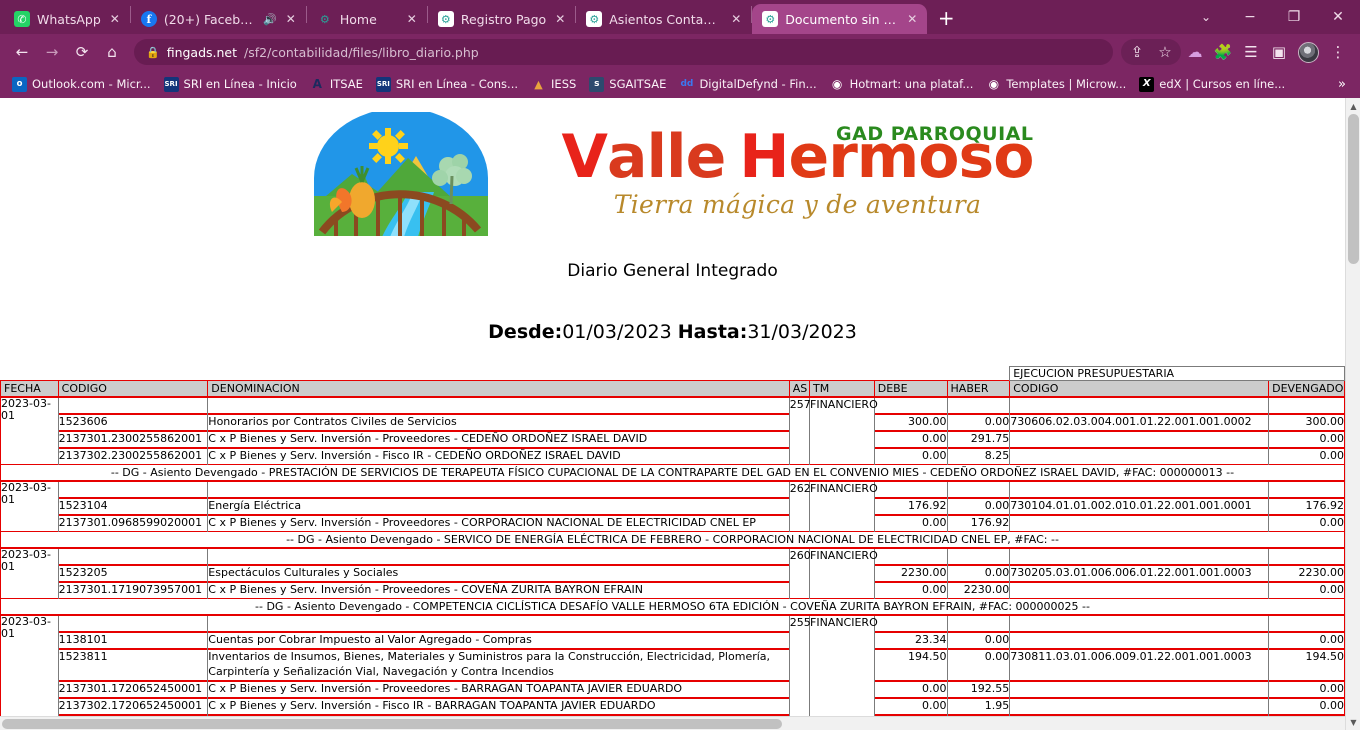 Image resolution: width=1360 pixels, height=730 pixels. Describe the element at coordinates (501, 19) in the screenshot. I see `tab-registro-pago: ⚙ Registro Pago ✕` at that location.